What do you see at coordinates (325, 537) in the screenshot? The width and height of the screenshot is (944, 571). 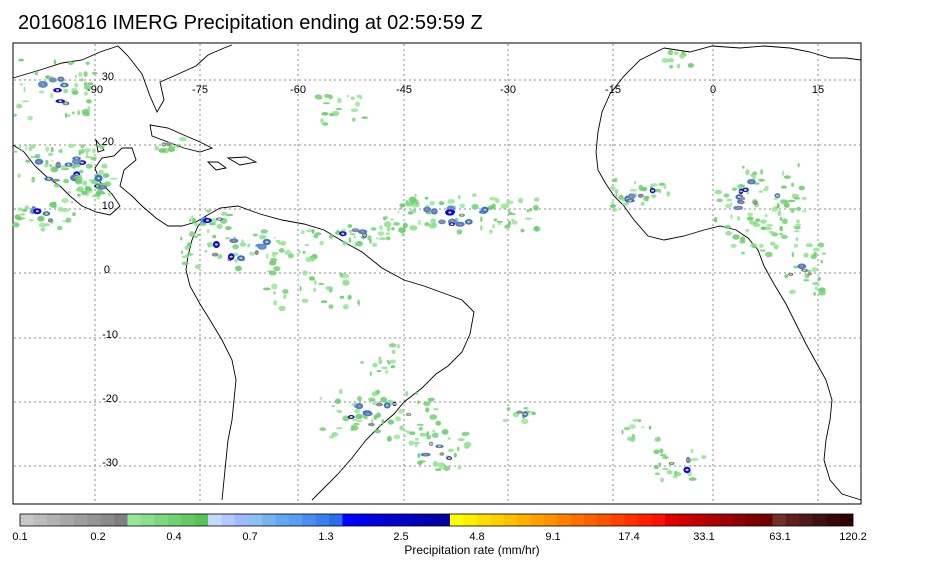 I see `colorbar-tick: 1.3` at bounding box center [325, 537].